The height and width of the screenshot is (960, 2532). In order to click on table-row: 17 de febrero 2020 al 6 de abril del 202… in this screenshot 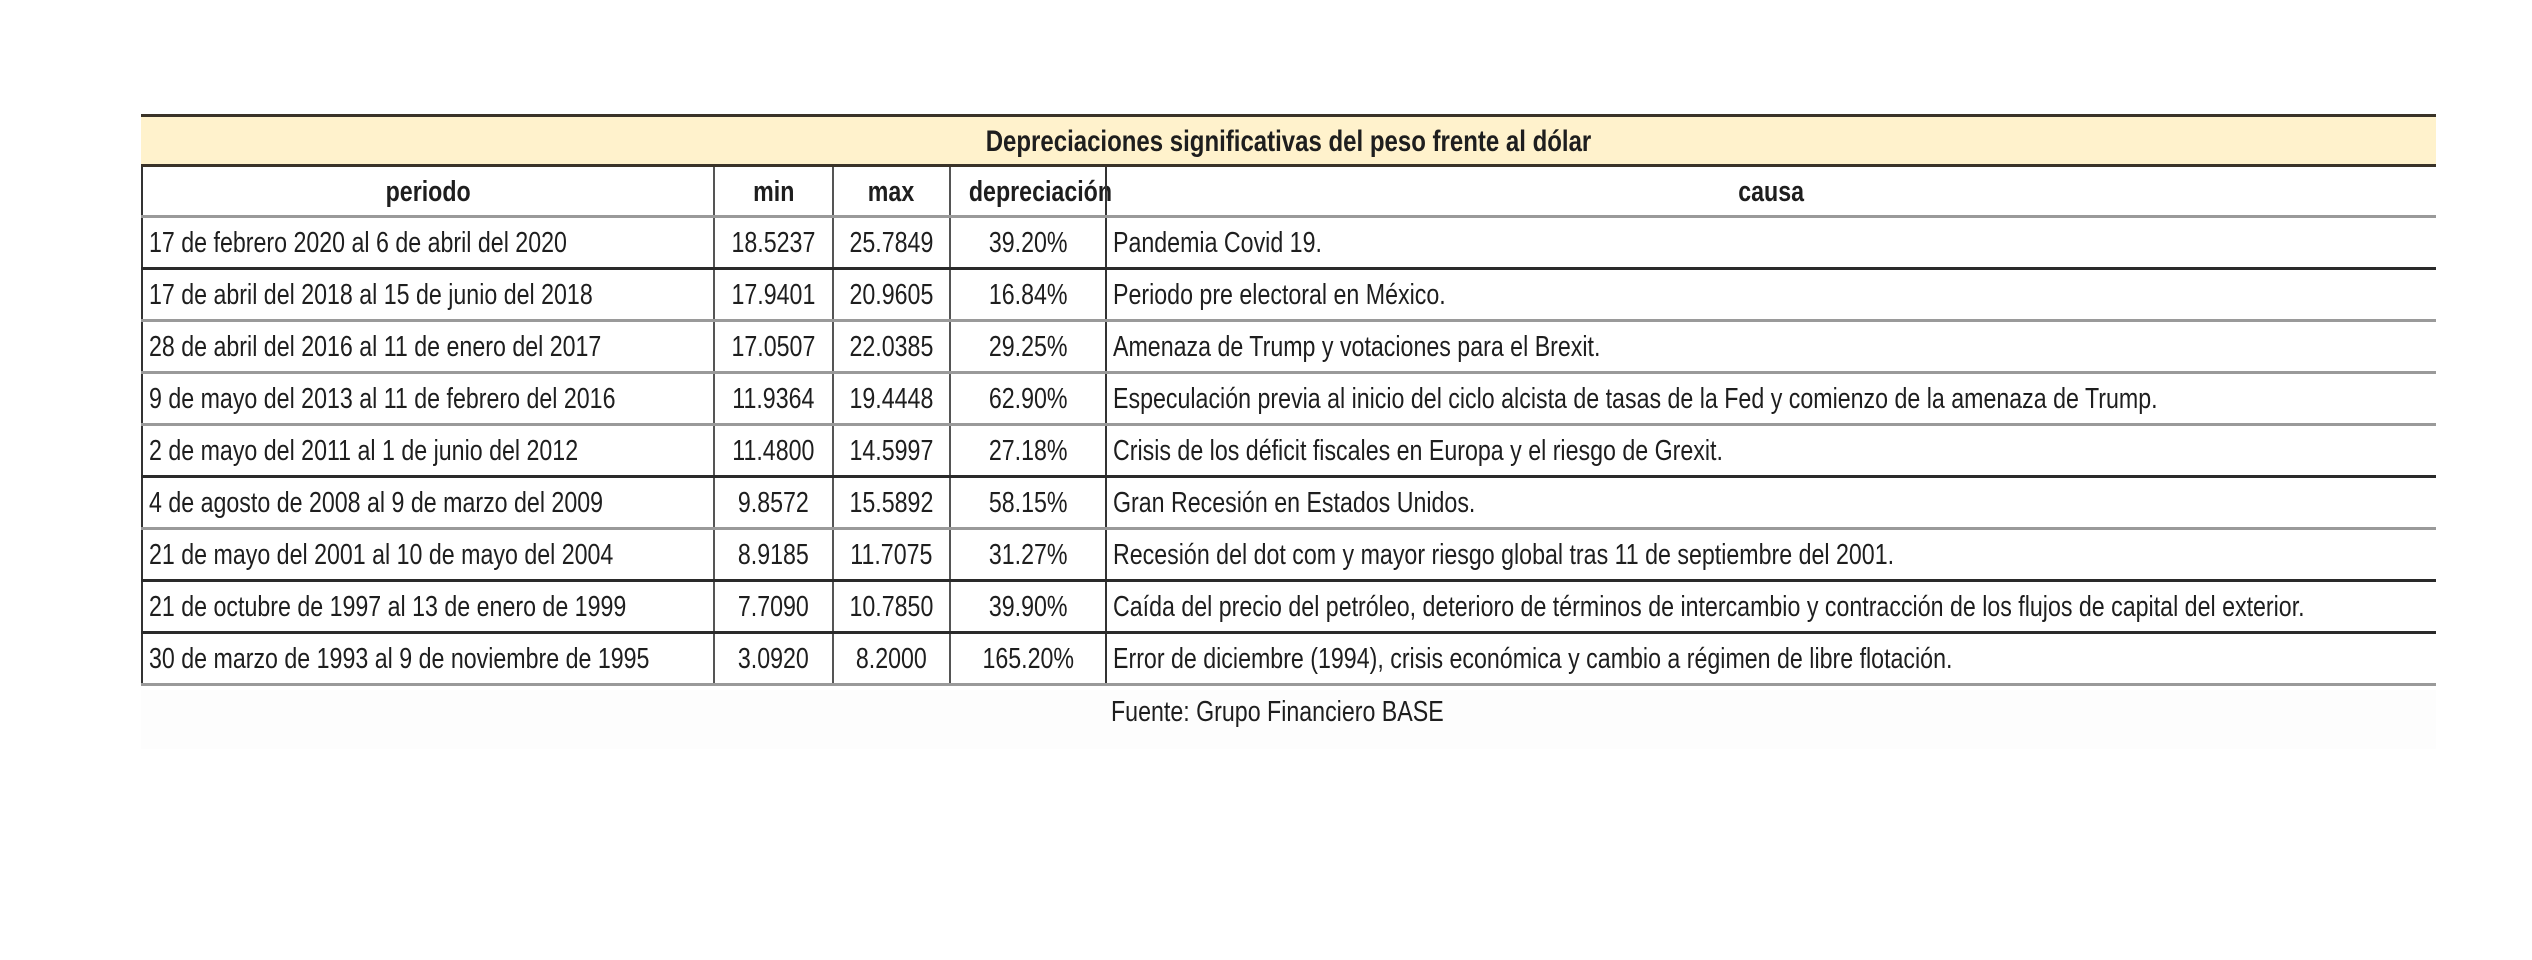, I will do `click(1288, 244)`.